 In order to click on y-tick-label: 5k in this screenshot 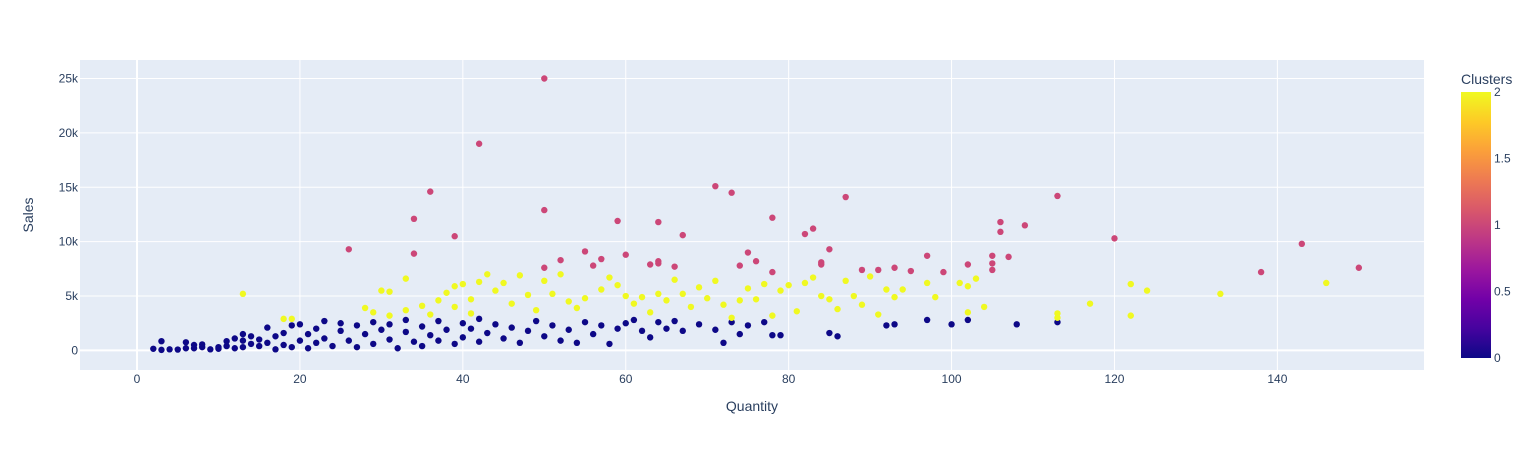, I will do `click(72, 296)`.